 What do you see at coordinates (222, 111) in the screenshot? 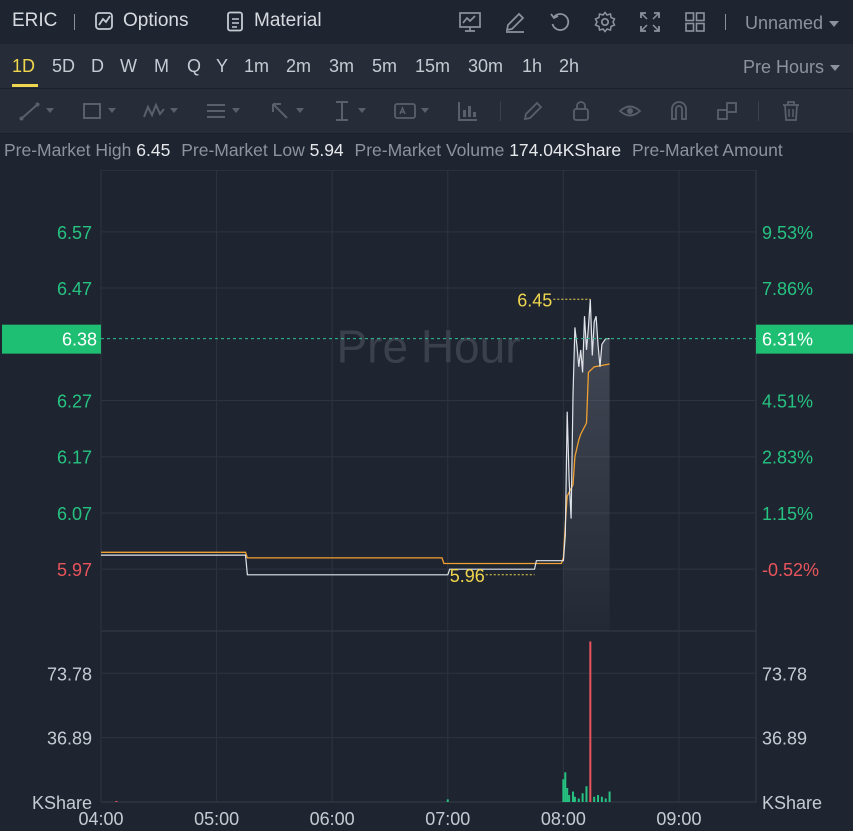
I see `fib-tool-icon` at bounding box center [222, 111].